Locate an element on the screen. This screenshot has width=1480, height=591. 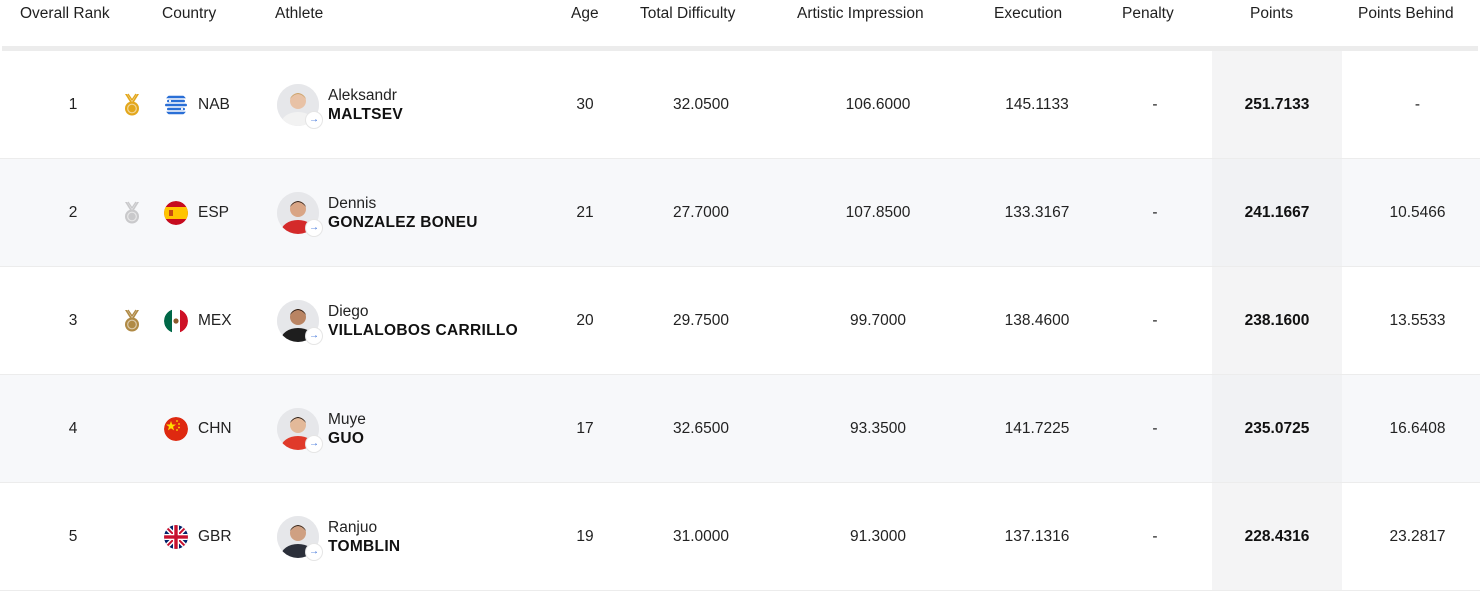
points-value: 238.1600 is located at coordinates (1277, 320).